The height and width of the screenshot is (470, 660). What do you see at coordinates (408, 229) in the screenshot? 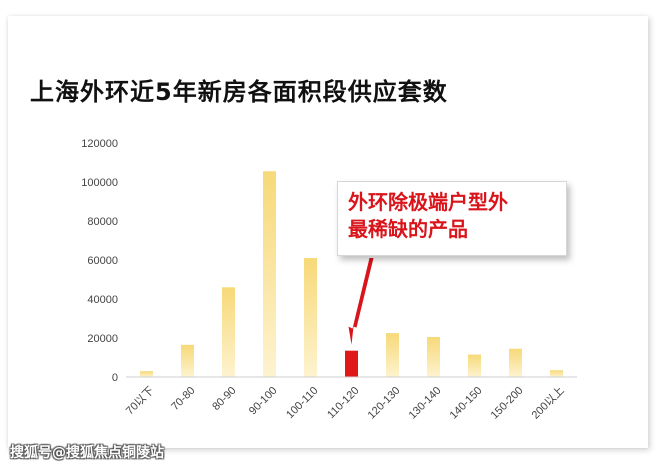
I see `annotation-line-2: 最稀缺的产品` at bounding box center [408, 229].